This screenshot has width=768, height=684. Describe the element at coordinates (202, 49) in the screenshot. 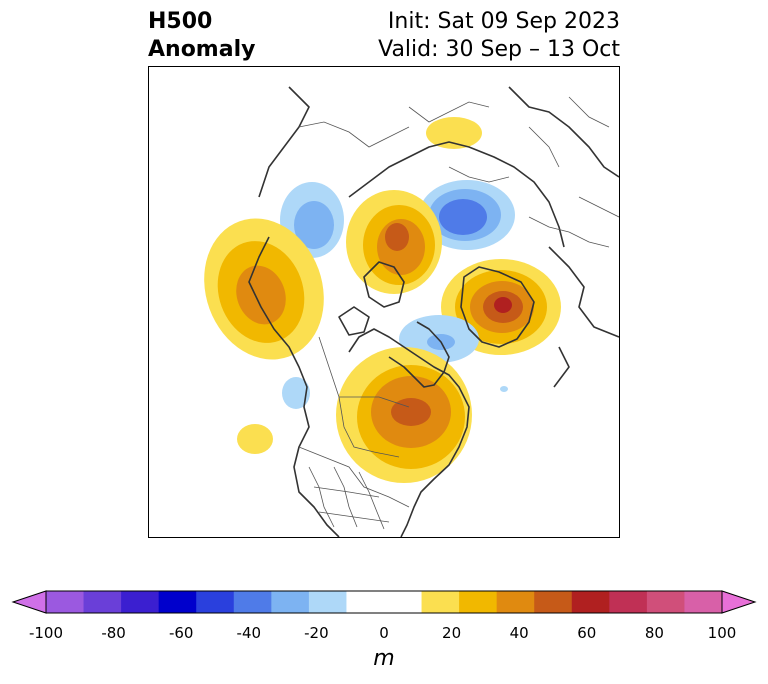

I see `title-line-2: Anomaly` at that location.